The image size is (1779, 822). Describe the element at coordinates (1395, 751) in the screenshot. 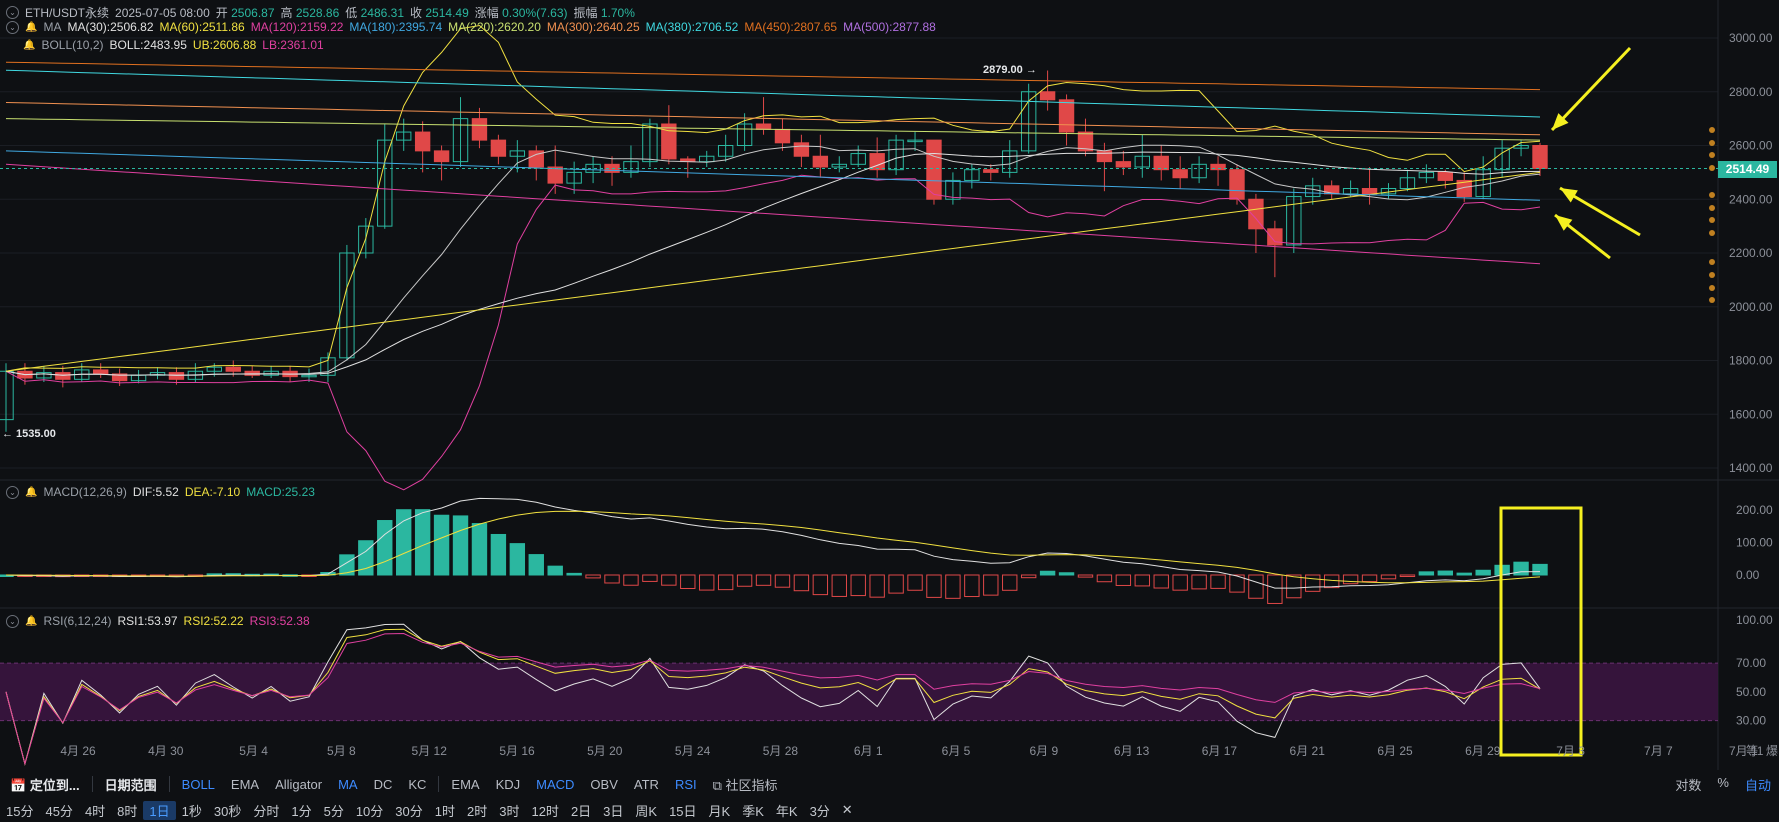

I see `date-axis-label: 6月 25` at that location.